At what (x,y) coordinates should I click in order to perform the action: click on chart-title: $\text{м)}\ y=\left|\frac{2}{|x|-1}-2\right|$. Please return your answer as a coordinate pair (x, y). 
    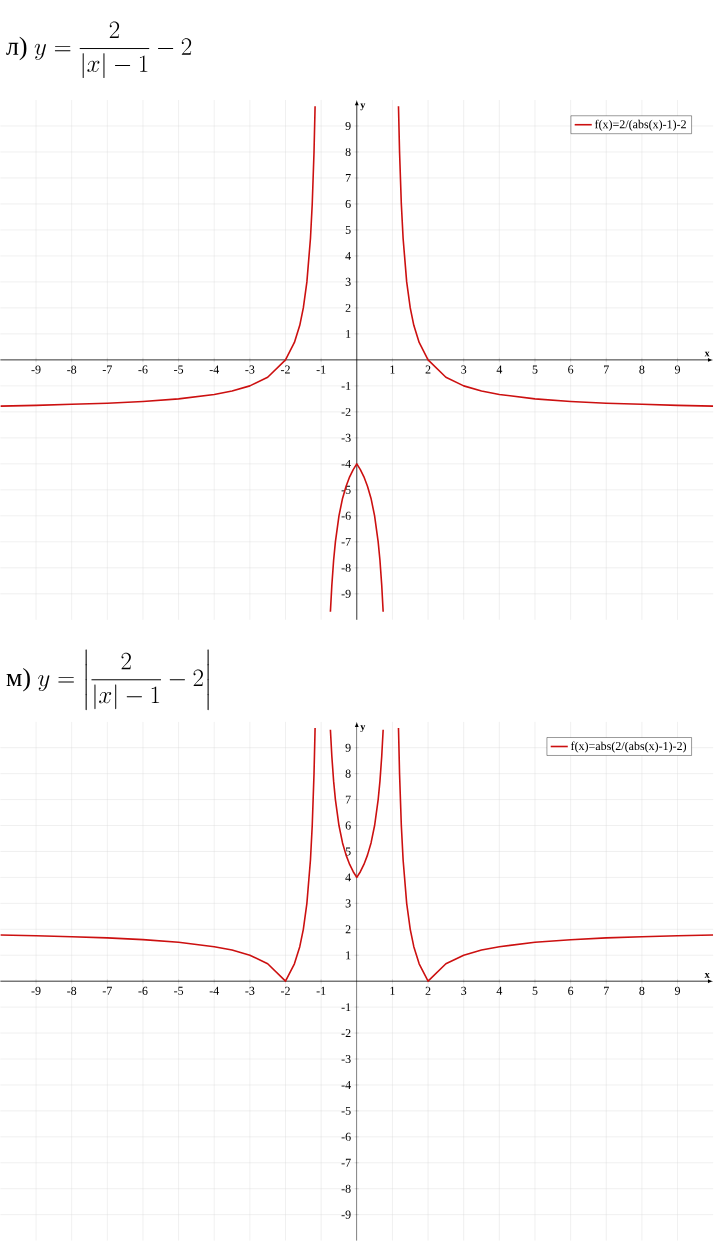
    Looking at the image, I should click on (107, 680).